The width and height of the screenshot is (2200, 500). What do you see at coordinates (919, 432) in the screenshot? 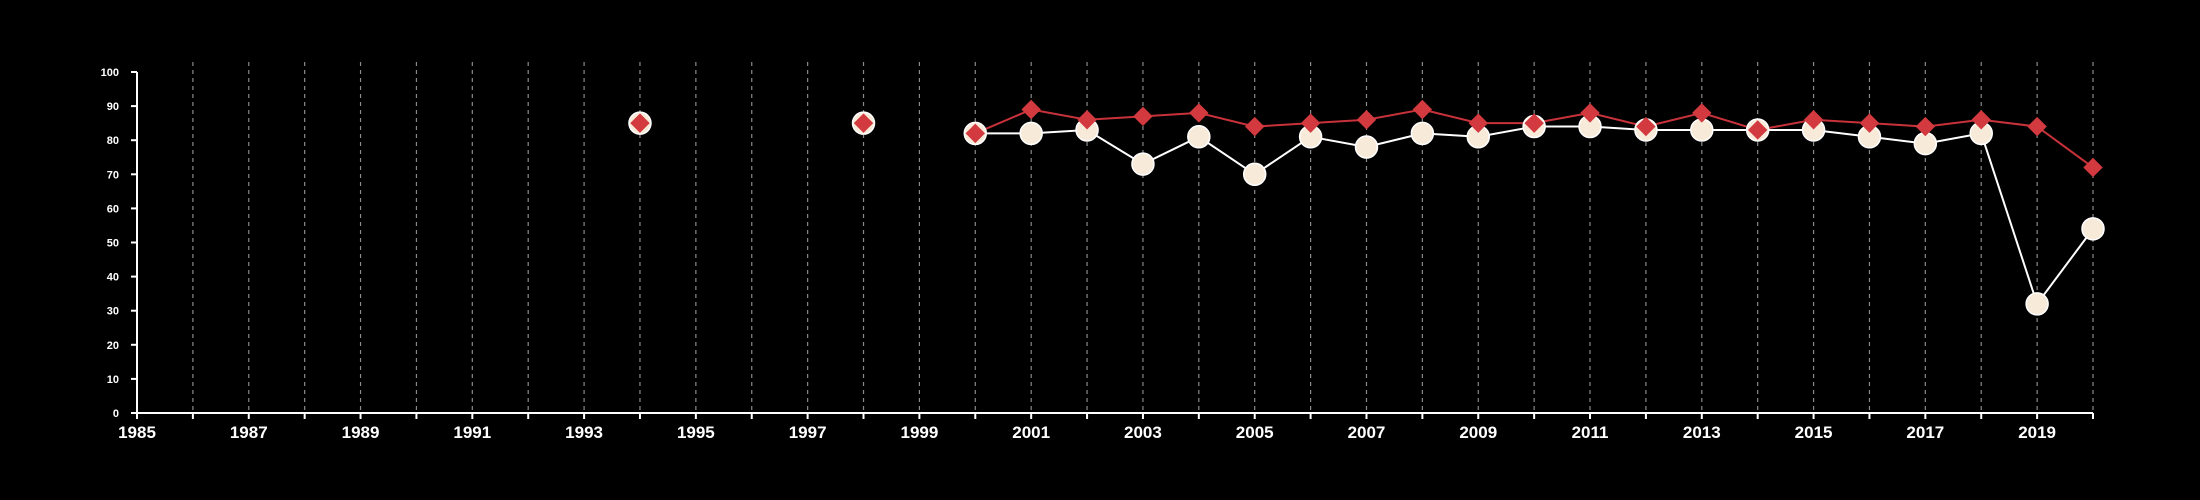
I see `x-tick-label: 1999` at bounding box center [919, 432].